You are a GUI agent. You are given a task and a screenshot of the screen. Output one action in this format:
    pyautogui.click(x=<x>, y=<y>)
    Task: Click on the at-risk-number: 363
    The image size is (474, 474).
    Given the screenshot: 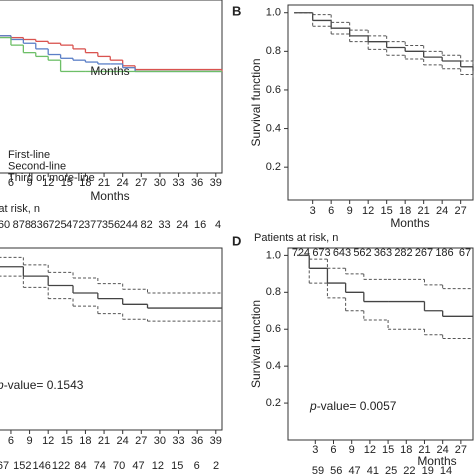 What is the action you would take?
    pyautogui.click(x=383, y=253)
    